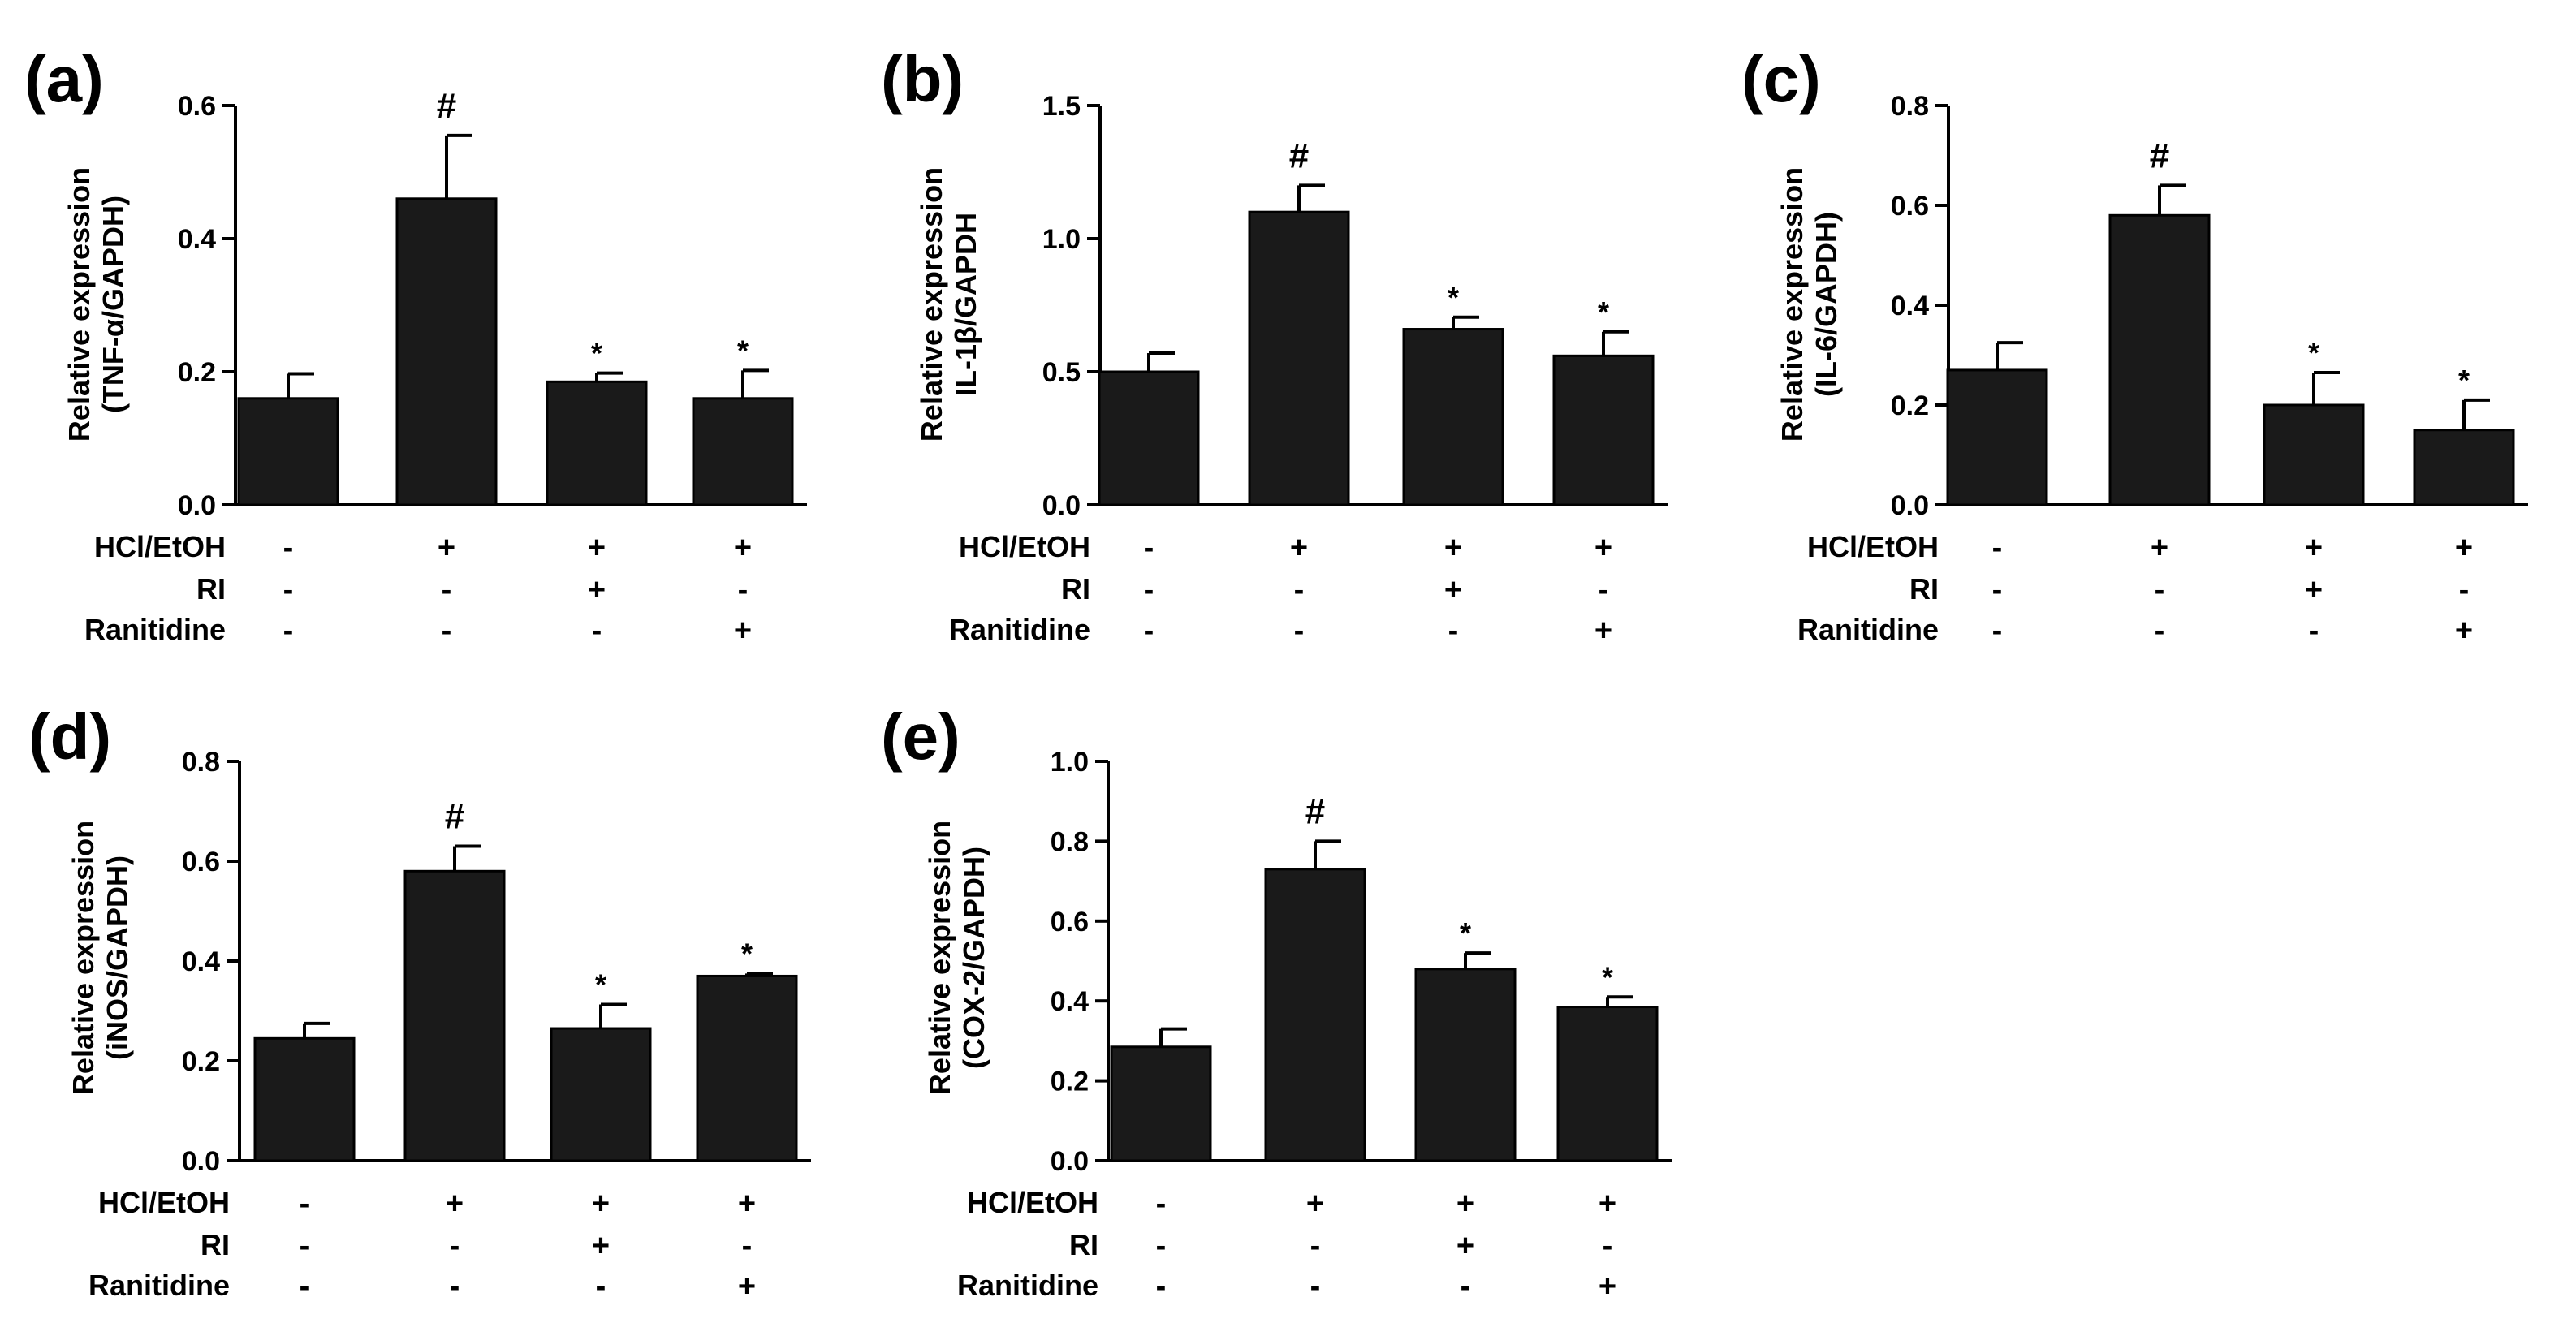 Image resolution: width=2576 pixels, height=1336 pixels. Describe the element at coordinates (1826, 304) in the screenshot. I see `y-axis-title-line: (IL-6/GAPDH)` at that location.